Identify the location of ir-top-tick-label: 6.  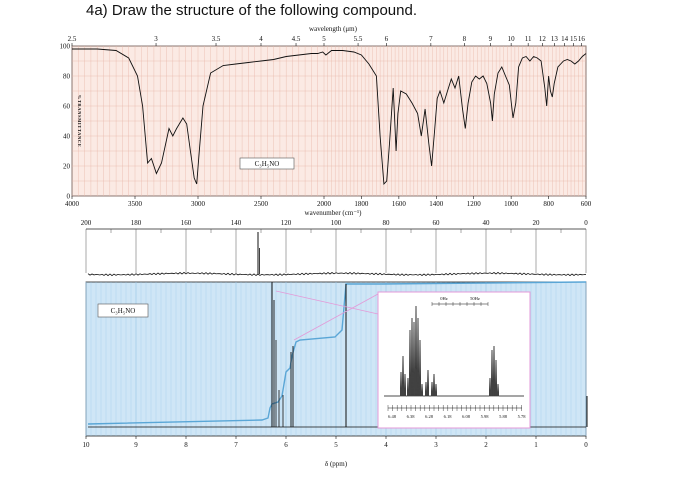
(387, 39).